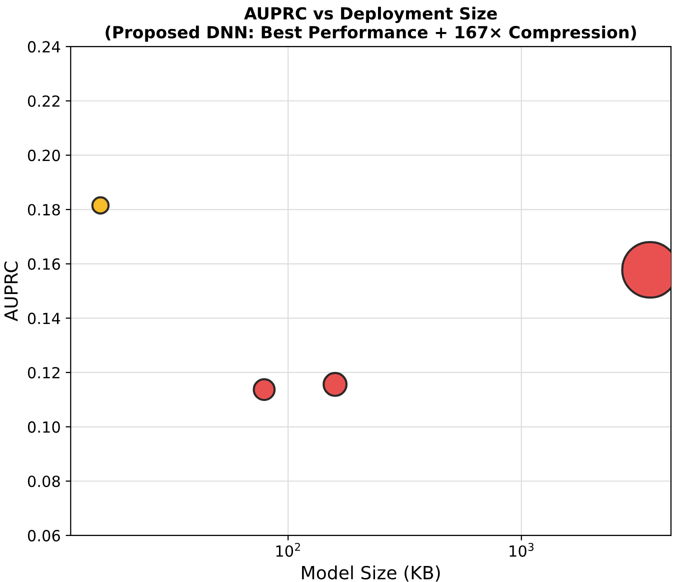 This screenshot has height=582, width=673. Describe the element at coordinates (44, 156) in the screenshot. I see `y-tick-label: 0.20` at that location.